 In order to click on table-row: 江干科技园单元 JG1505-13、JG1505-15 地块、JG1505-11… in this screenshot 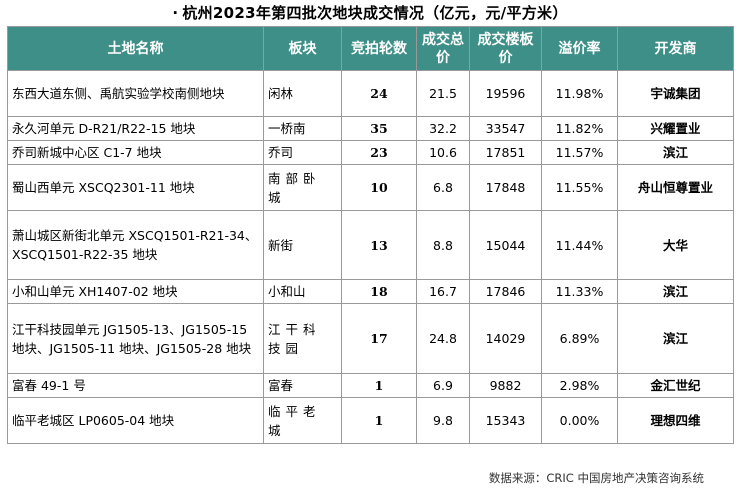, I will do `click(370, 338)`.